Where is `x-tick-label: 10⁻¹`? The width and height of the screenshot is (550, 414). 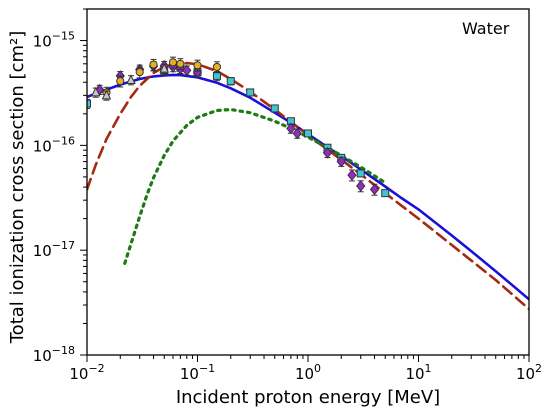
x-tick-label: 10⁻¹ is located at coordinates (197, 372).